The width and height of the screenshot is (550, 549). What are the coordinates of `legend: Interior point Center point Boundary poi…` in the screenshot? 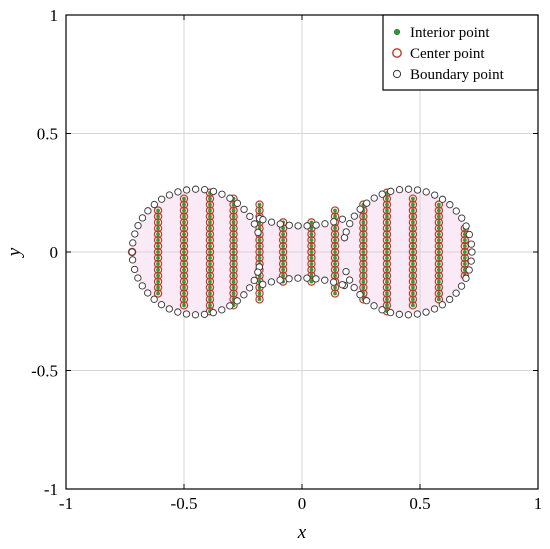 It's located at (460, 52).